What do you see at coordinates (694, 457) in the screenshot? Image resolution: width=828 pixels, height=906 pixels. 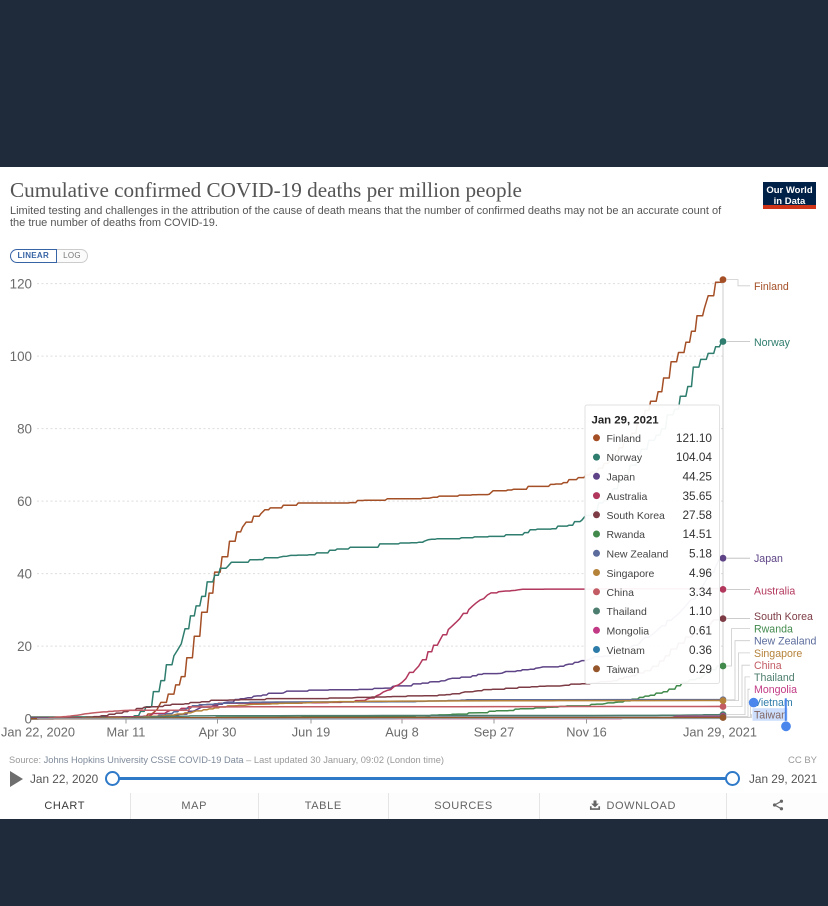 I see `svg-text: 104.04` at bounding box center [694, 457].